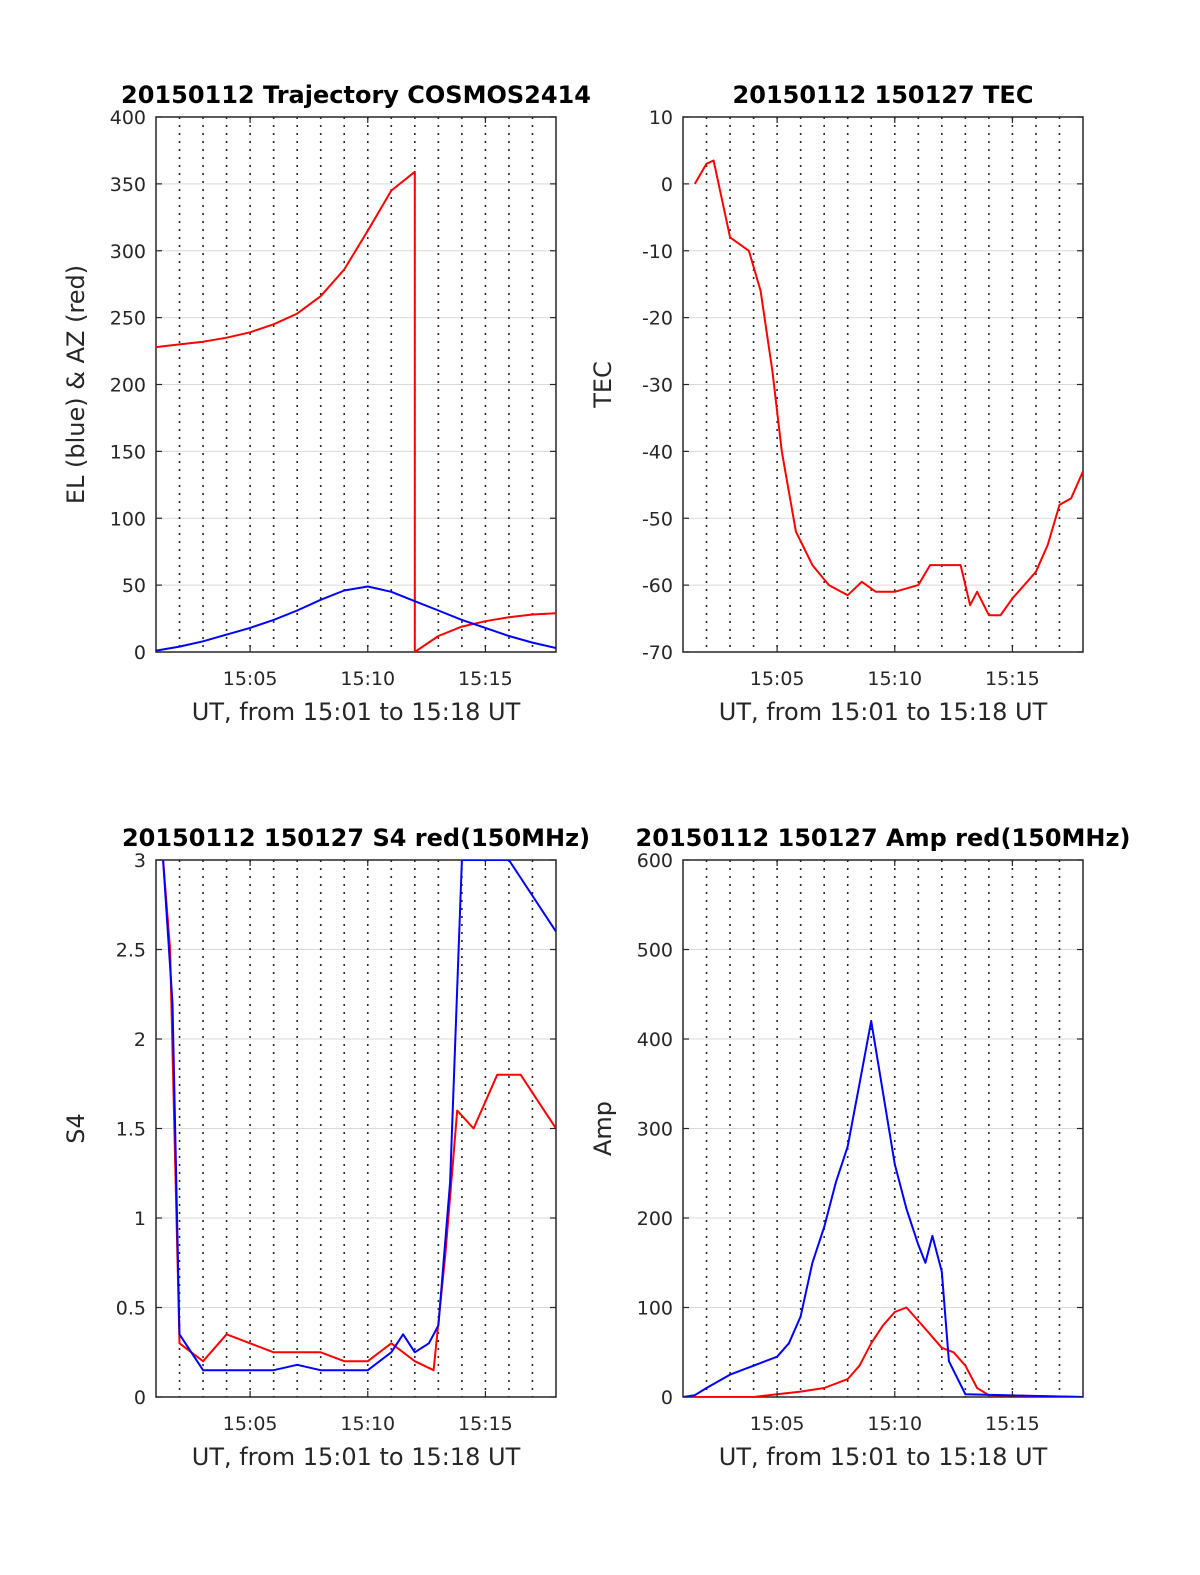 Image resolution: width=1200 pixels, height=1575 pixels. Describe the element at coordinates (657, 586) in the screenshot. I see `y-tick-label: -60` at that location.